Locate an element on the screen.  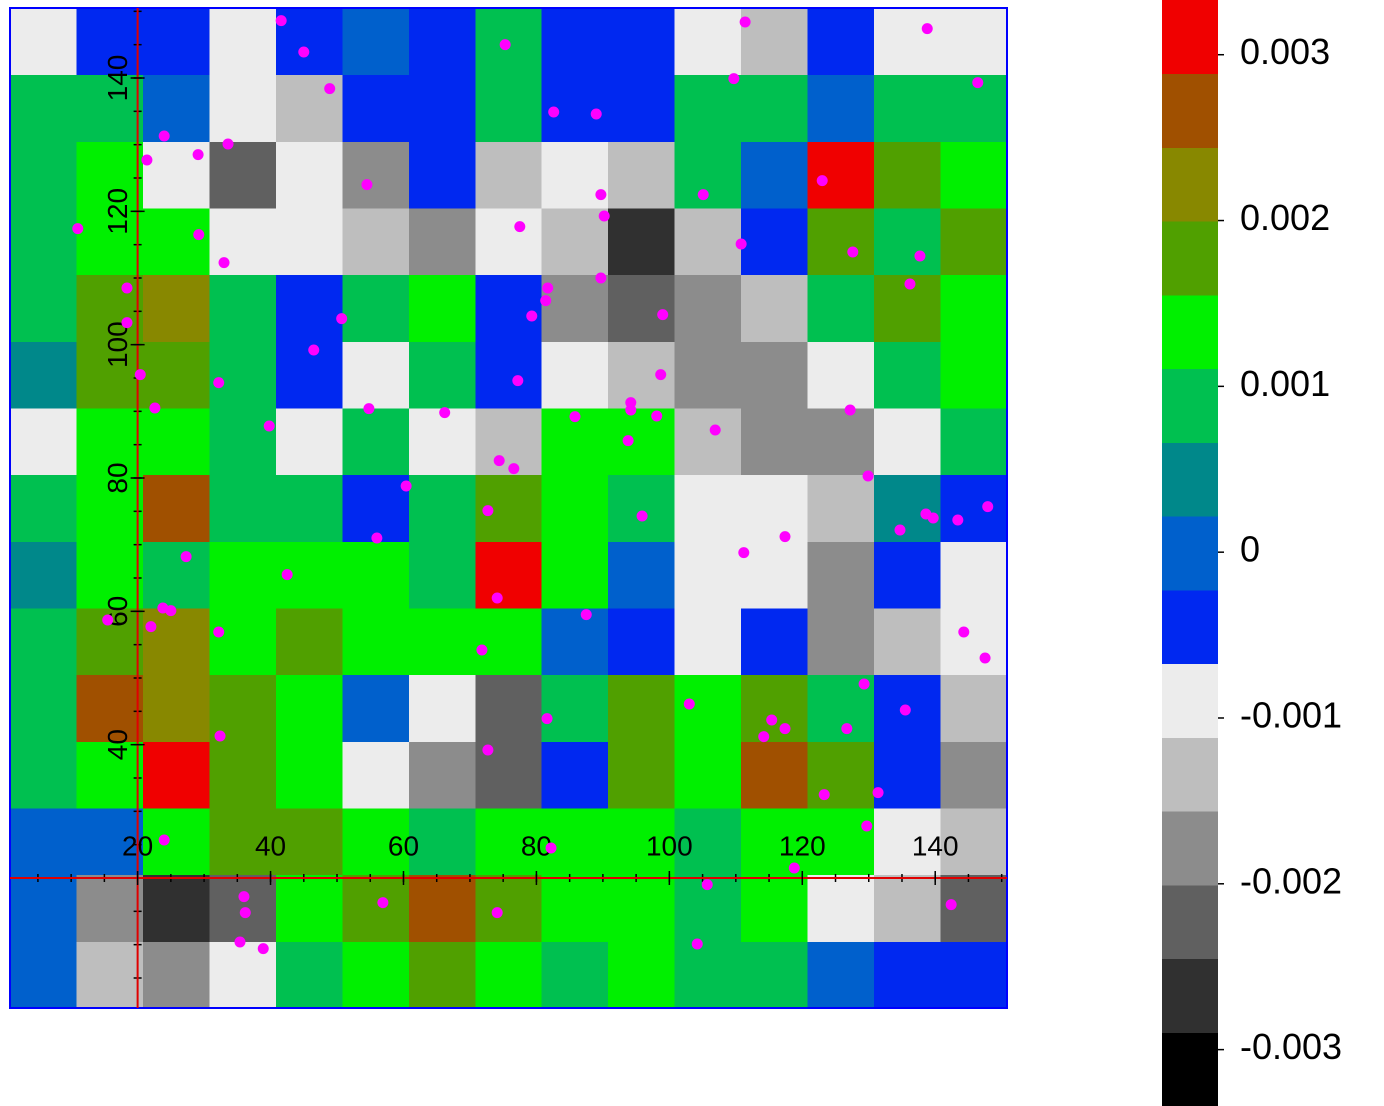
colorbar-tick-label: 0.002 is located at coordinates (1285, 217).